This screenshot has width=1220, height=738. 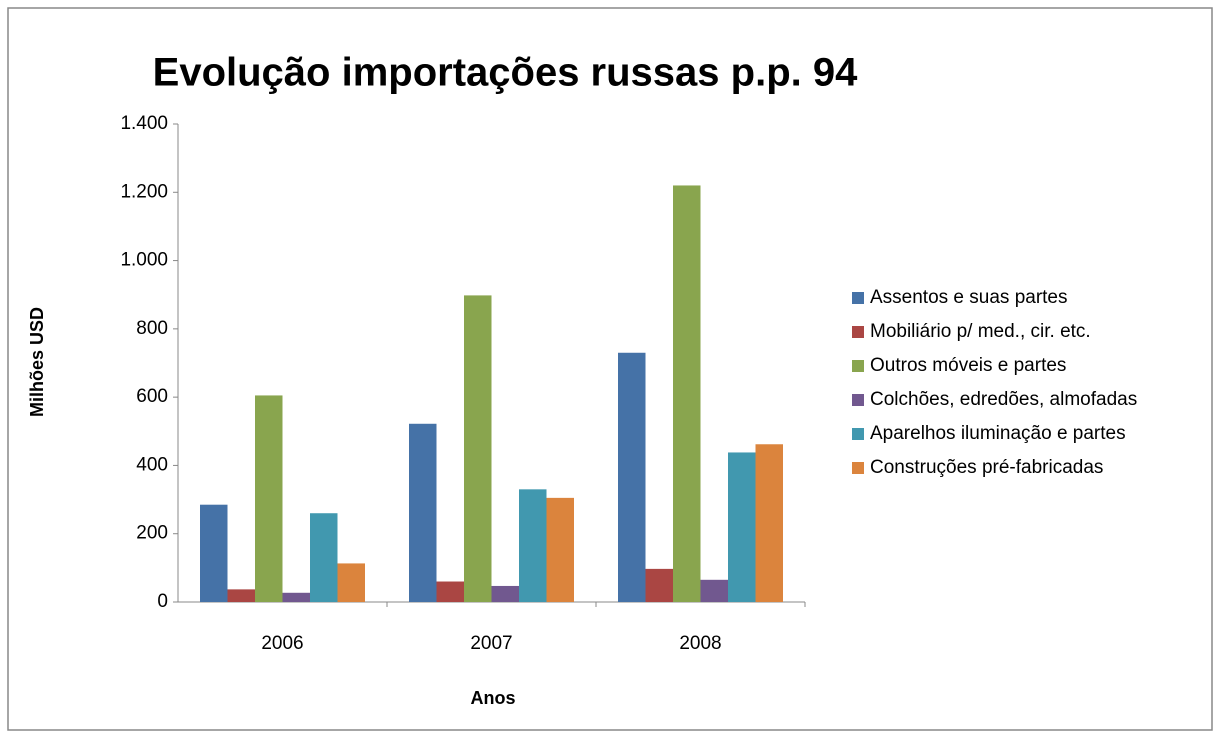 What do you see at coordinates (152, 464) in the screenshot?
I see `y-tick-label: 400` at bounding box center [152, 464].